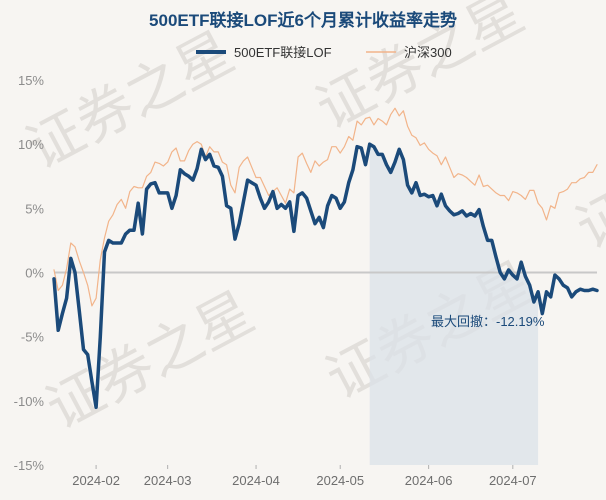 The width and height of the screenshot is (606, 500). Describe the element at coordinates (283, 52) in the screenshot. I see `legend-label-500etf: 500ETF联接LOF` at that location.